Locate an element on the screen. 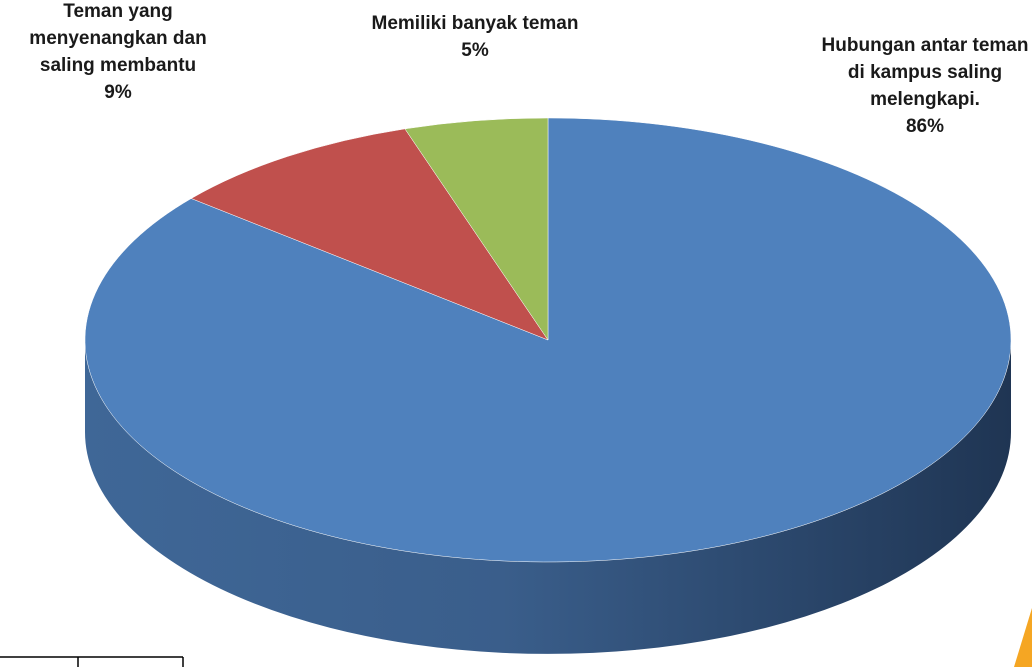 This screenshot has height=667, width=1032. slice-label: Memiliki banyak teman 5% is located at coordinates (475, 37).